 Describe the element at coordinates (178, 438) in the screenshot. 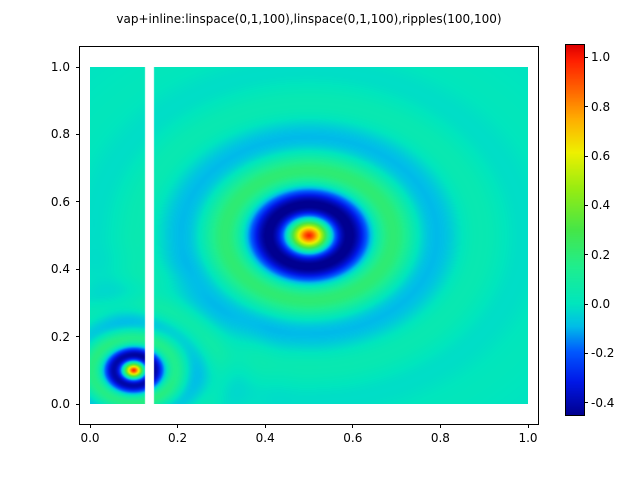

I see `x-tick-label: 0.2` at that location.